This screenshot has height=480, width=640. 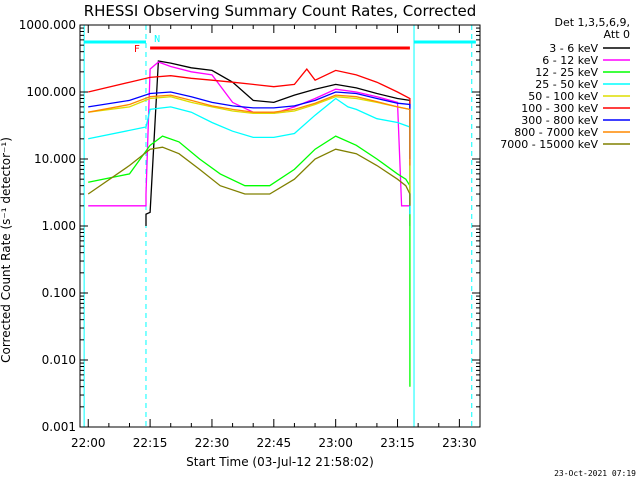 What do you see at coordinates (6, 250) in the screenshot?
I see `y-axis-label: Corrected Count Rate (s⁻¹ detector⁻¹)` at bounding box center [6, 250].